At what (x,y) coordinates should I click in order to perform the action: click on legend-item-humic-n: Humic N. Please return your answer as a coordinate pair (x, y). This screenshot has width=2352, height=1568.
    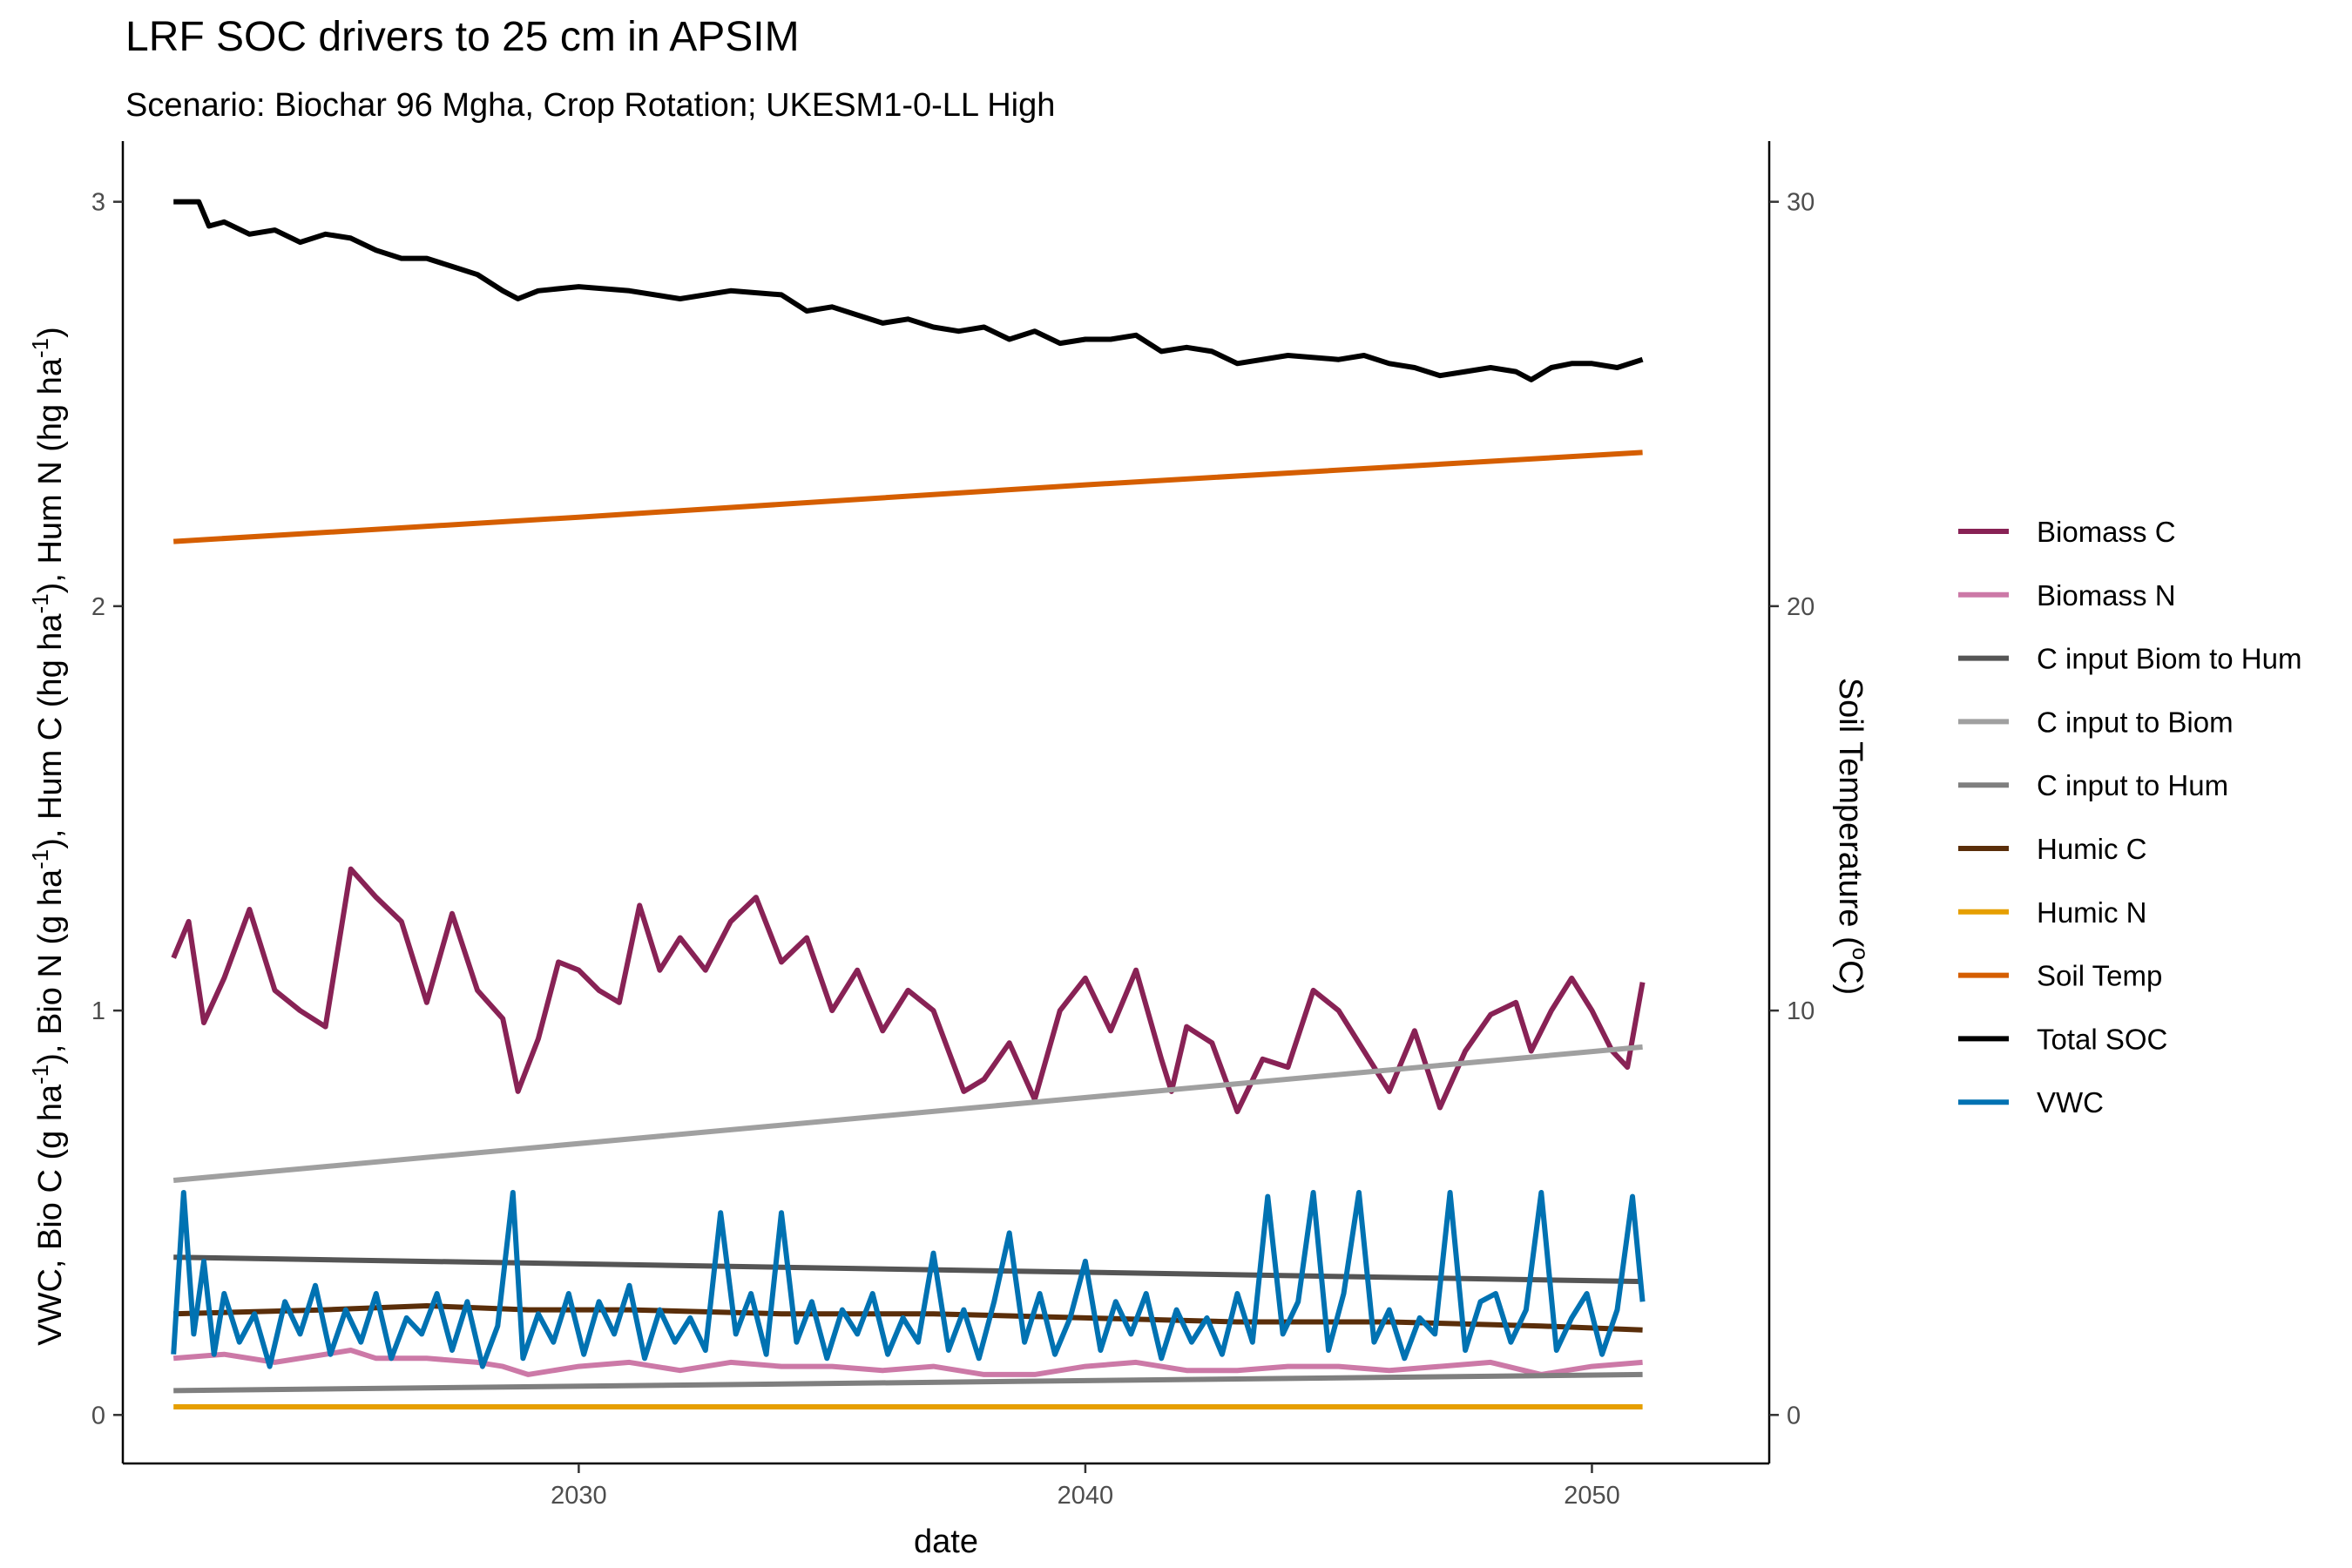
    Looking at the image, I should click on (2052, 913).